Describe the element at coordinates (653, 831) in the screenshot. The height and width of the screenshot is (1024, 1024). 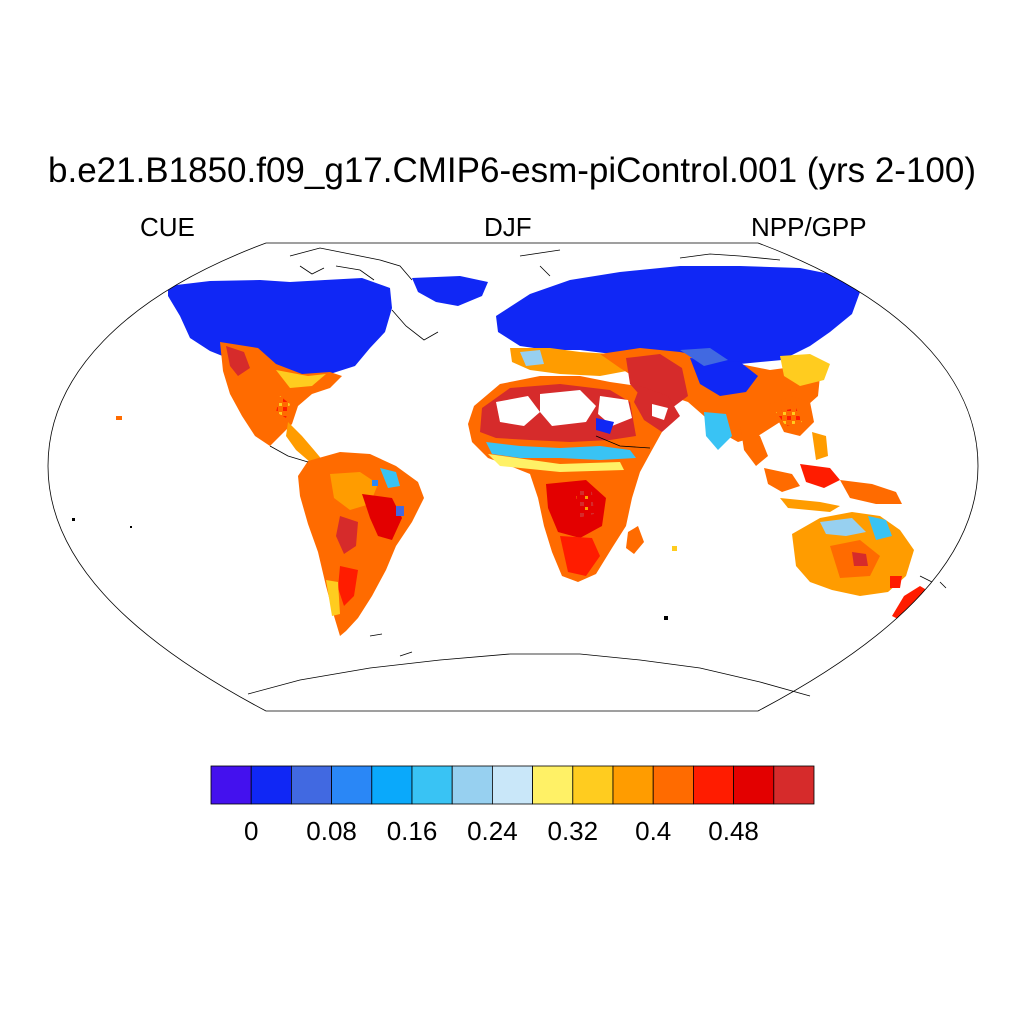
I see `colorbar-label-5: 0.4` at that location.